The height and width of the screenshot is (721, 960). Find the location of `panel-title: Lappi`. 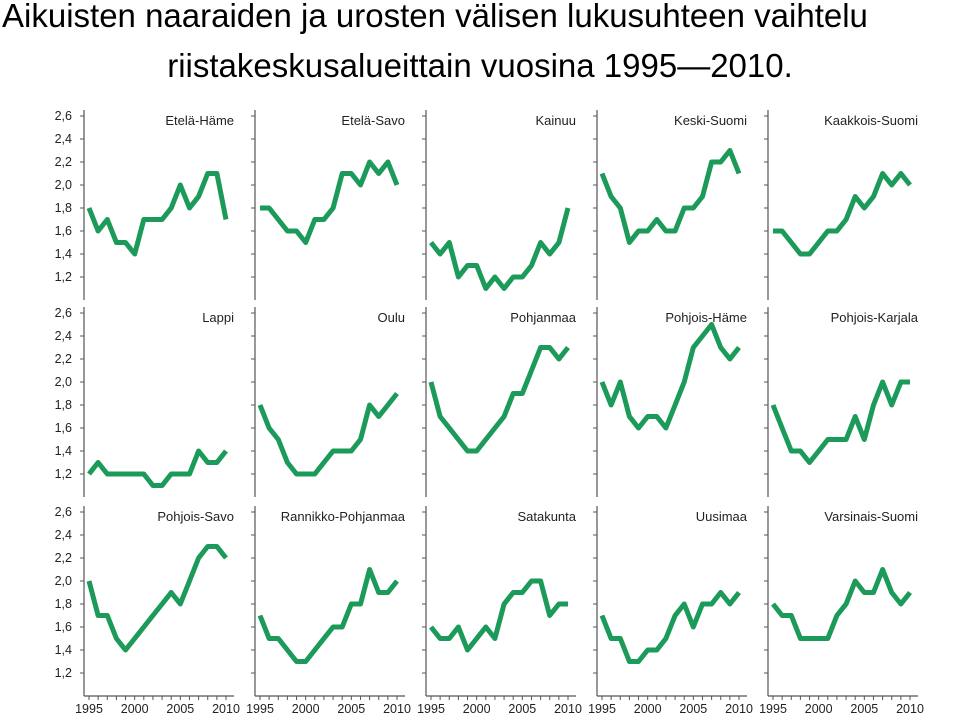

panel-title: Lappi is located at coordinates (218, 317).